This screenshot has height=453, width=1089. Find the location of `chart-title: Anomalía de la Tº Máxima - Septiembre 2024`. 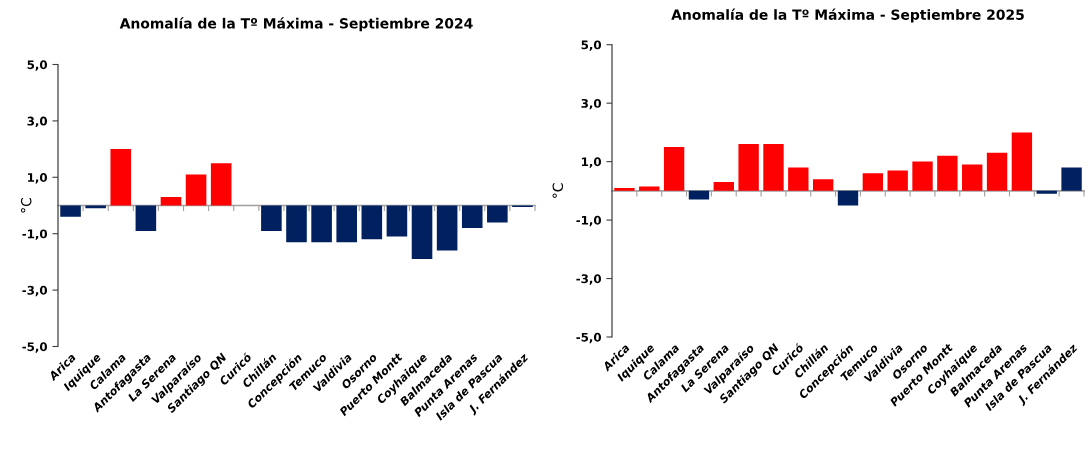

chart-title: Anomalía de la Tº Máxima - Septiembre 2024 is located at coordinates (296, 24).